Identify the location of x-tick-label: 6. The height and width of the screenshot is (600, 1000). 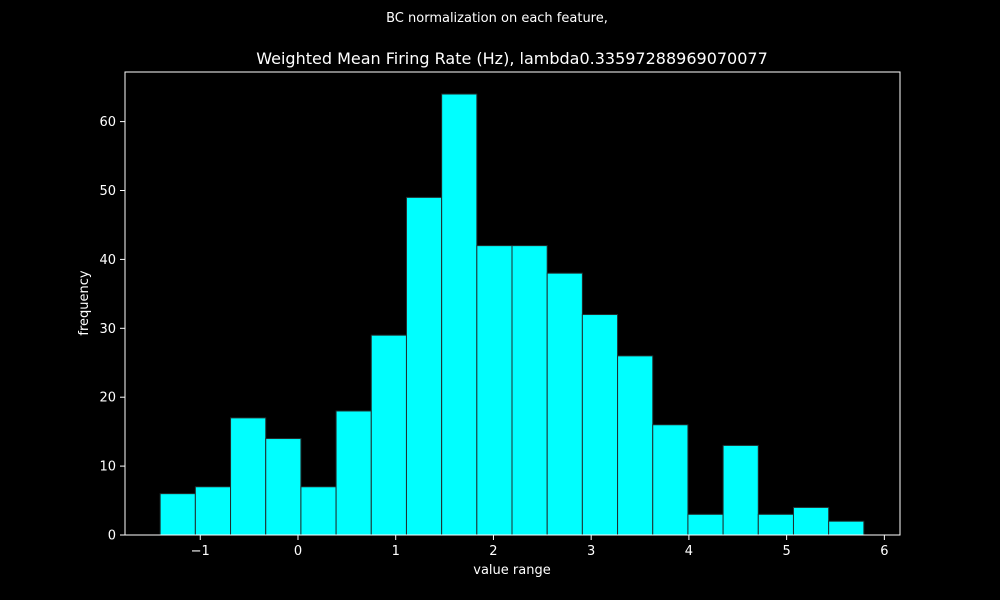
(884, 551).